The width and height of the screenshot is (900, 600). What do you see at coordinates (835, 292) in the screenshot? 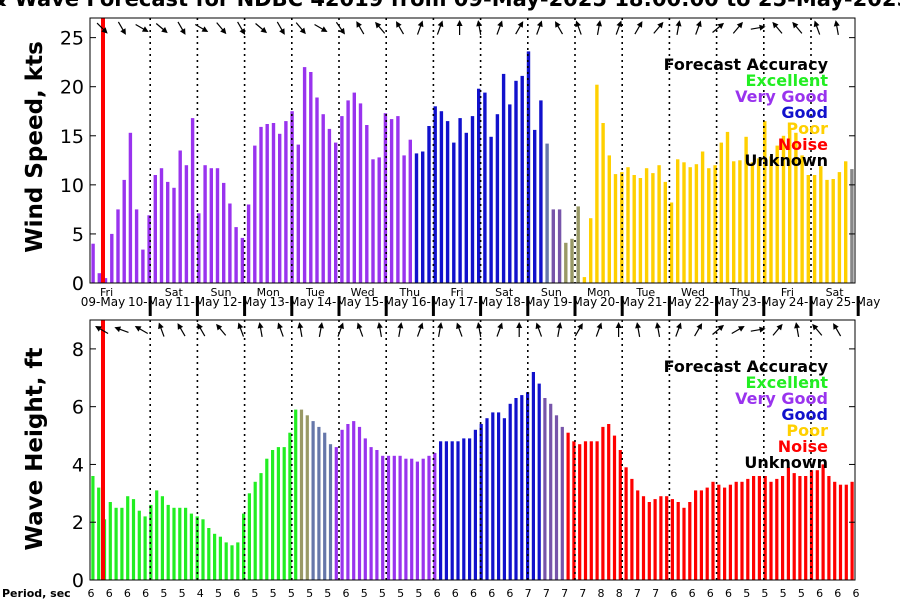
I see `day-label: Sat` at bounding box center [835, 292].